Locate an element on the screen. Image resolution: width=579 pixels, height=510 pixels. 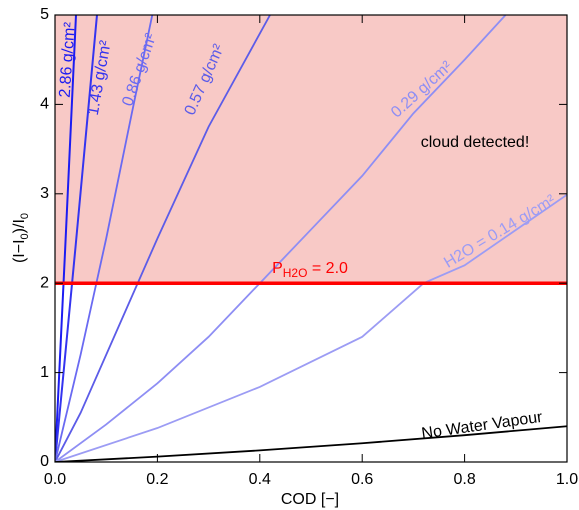
x-tick-label: 0.4 is located at coordinates (260, 479).